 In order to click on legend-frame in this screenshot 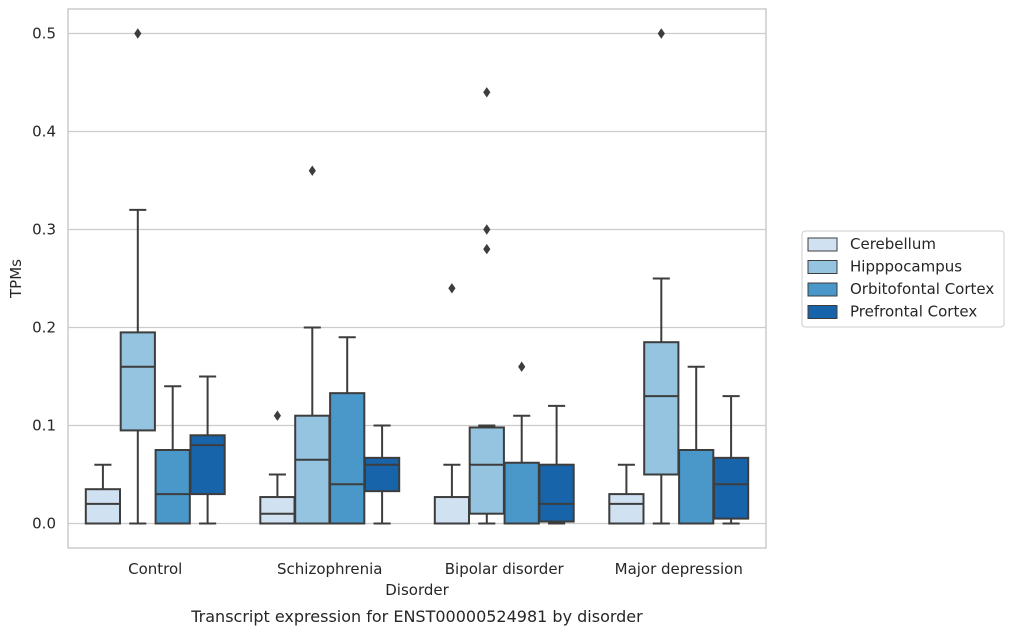, I will do `click(903, 279)`.